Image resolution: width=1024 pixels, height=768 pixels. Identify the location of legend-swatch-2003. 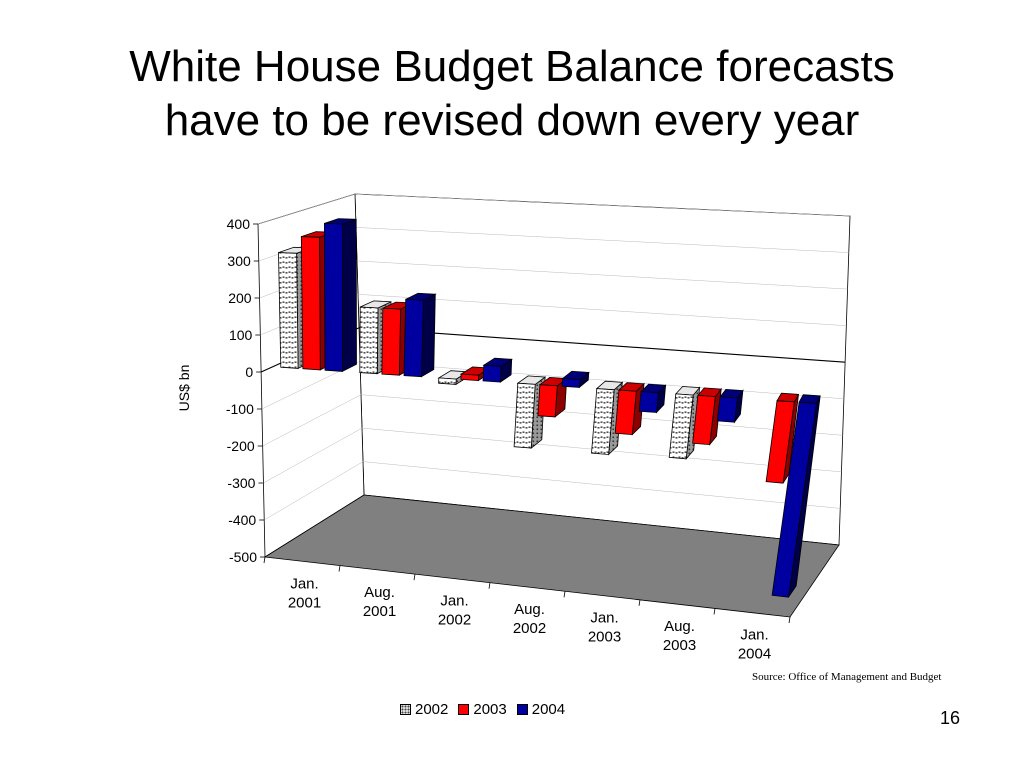
(464, 709).